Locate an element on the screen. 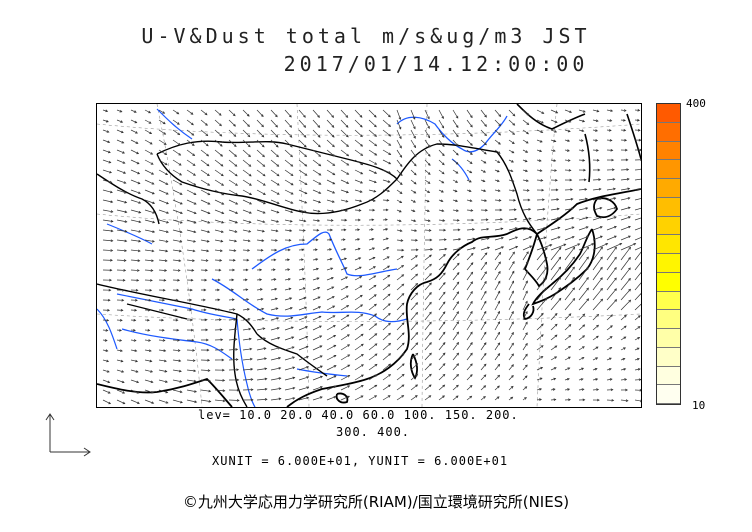  border-mongolia is located at coordinates (277, 177).